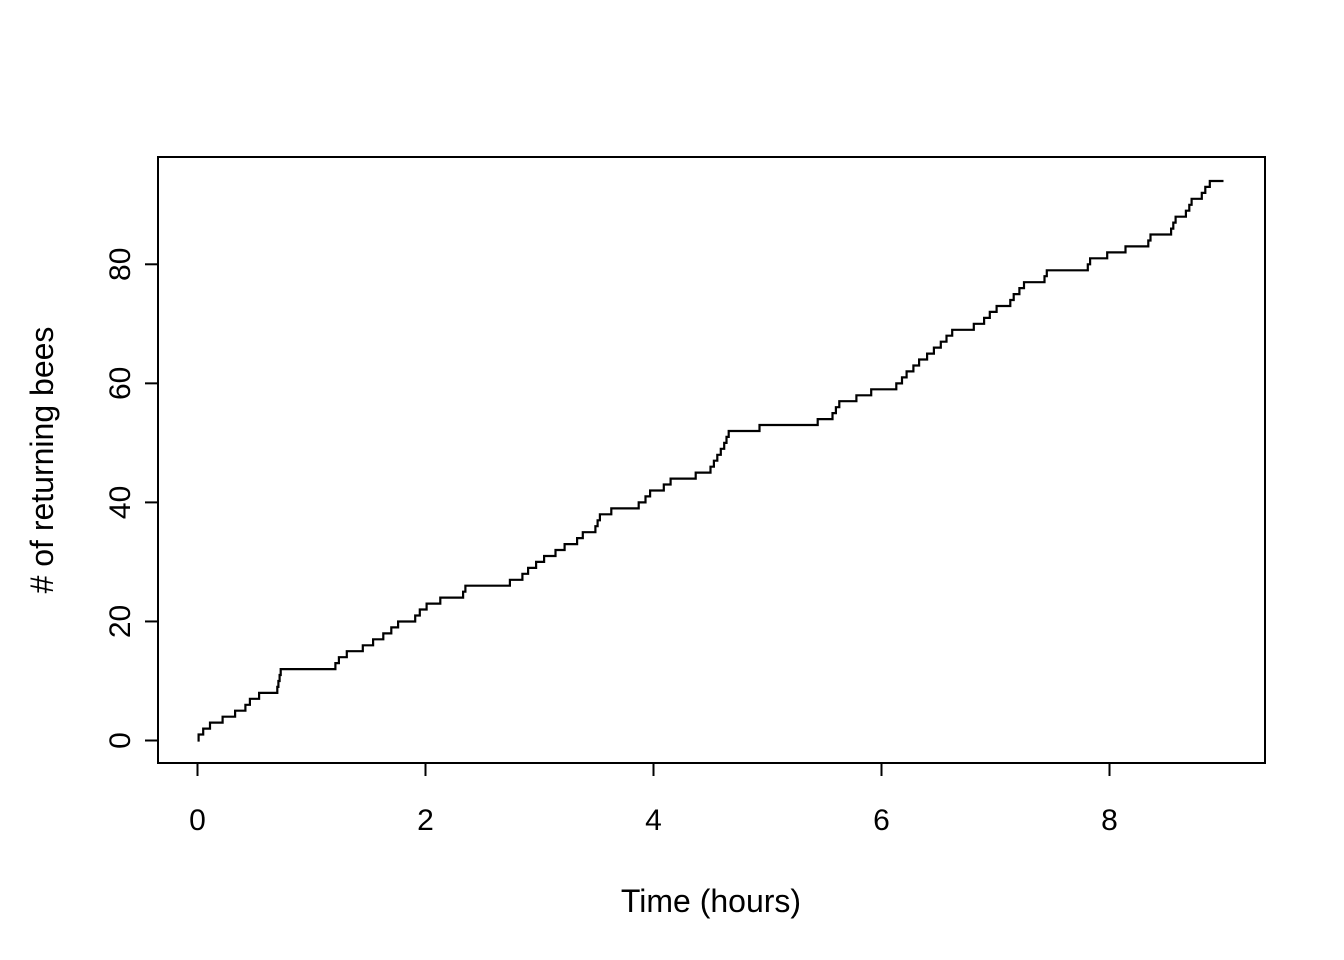  Describe the element at coordinates (120, 740) in the screenshot. I see `y-tick-label: 0` at that location.